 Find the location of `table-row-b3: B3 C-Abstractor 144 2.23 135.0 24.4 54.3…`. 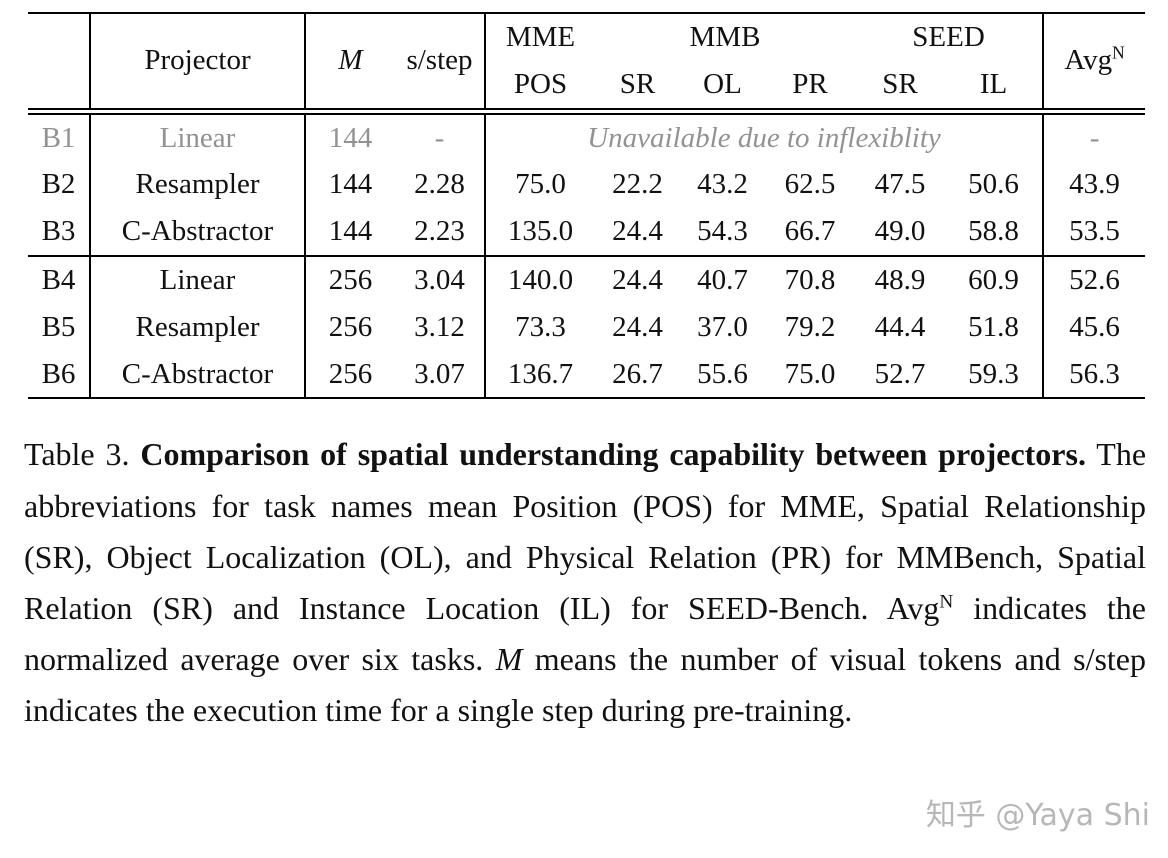

table-row-b3: B3 C-Abstractor 144 2.23 135.0 24.4 54.3… is located at coordinates (587, 232).